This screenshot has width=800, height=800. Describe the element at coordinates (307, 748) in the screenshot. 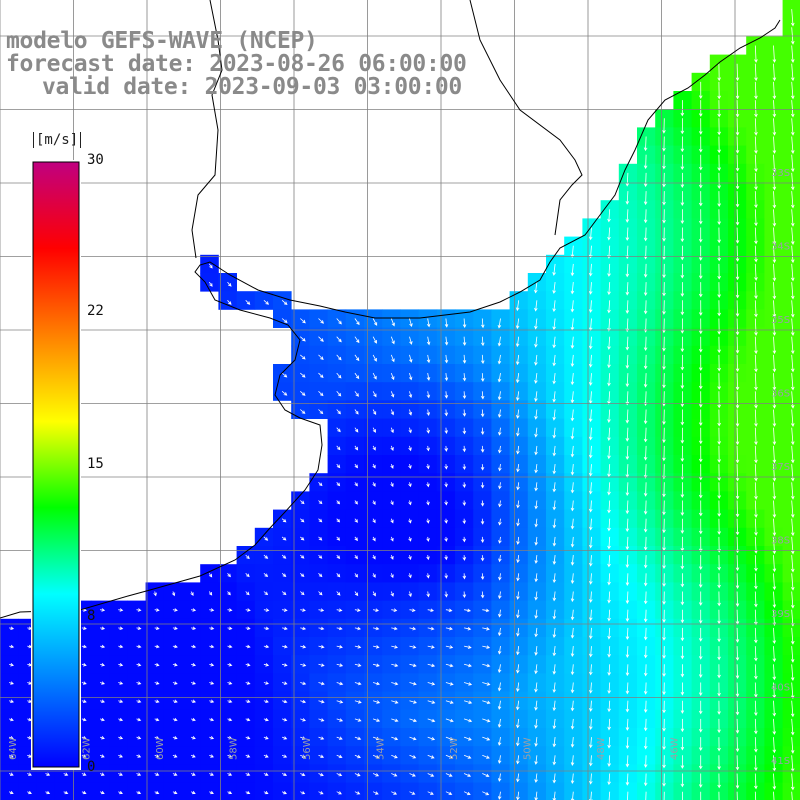

I see `lon-label: 56W` at that location.